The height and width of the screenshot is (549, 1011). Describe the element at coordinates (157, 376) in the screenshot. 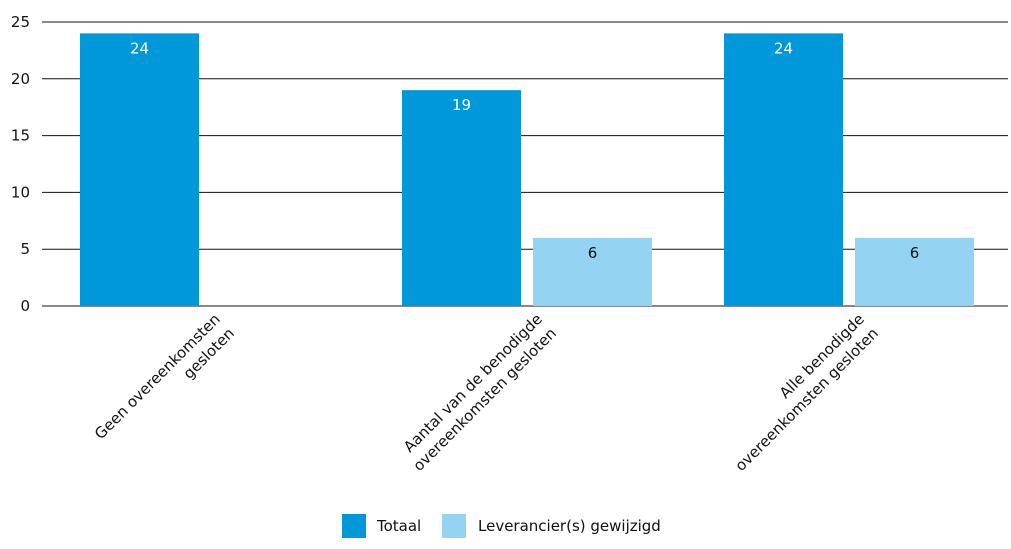

I see `category-label-line: Geen overeenkomsten` at that location.